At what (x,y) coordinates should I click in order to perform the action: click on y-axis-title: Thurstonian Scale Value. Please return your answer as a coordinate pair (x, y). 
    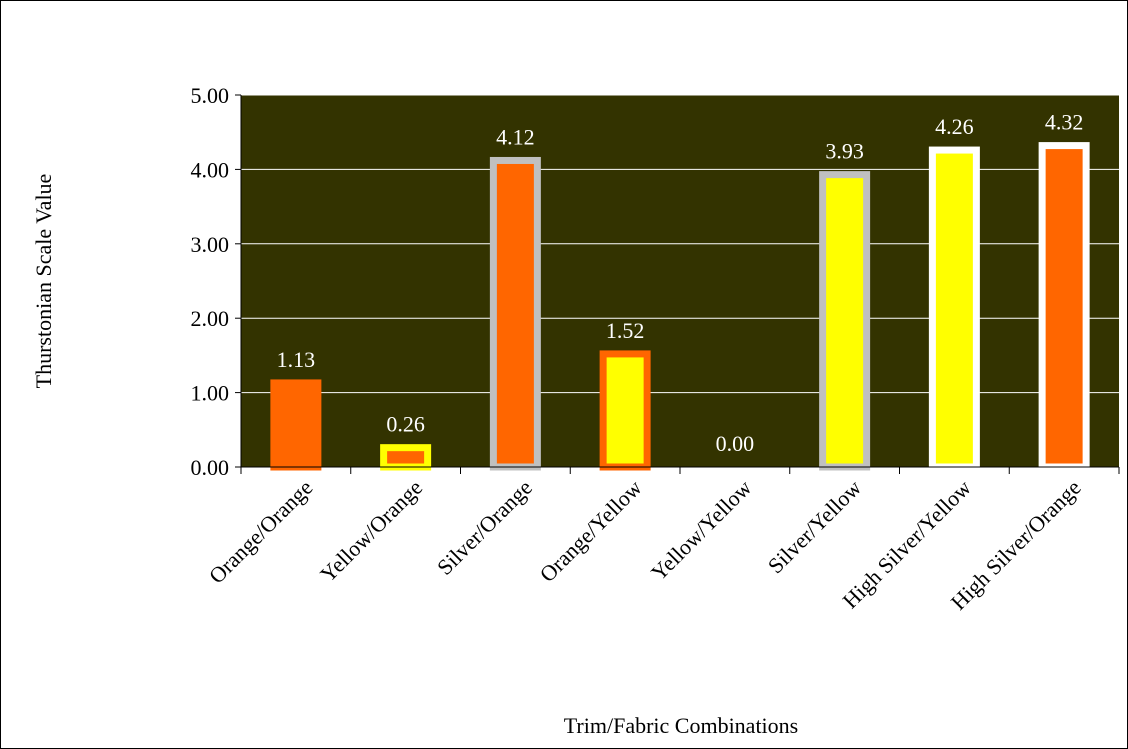
    Looking at the image, I should click on (43, 281).